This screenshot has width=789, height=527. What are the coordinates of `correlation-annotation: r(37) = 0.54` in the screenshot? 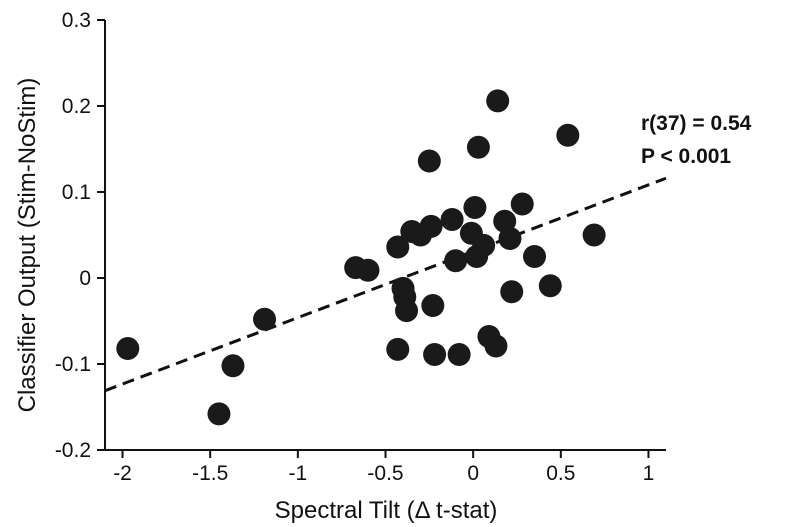 It's located at (696, 123).